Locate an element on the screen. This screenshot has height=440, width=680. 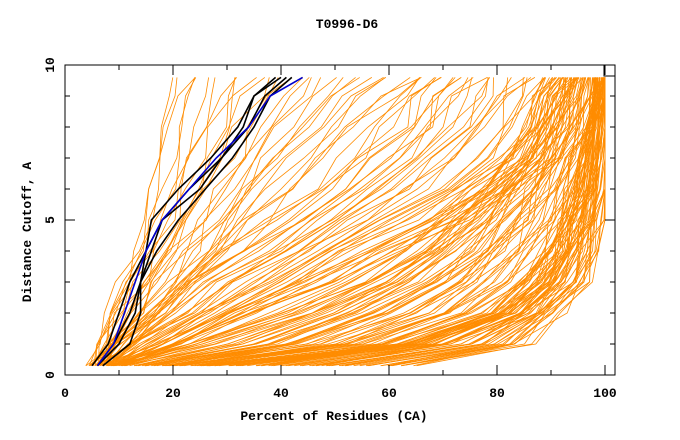
plot-corner-box is located at coordinates (609, 70).